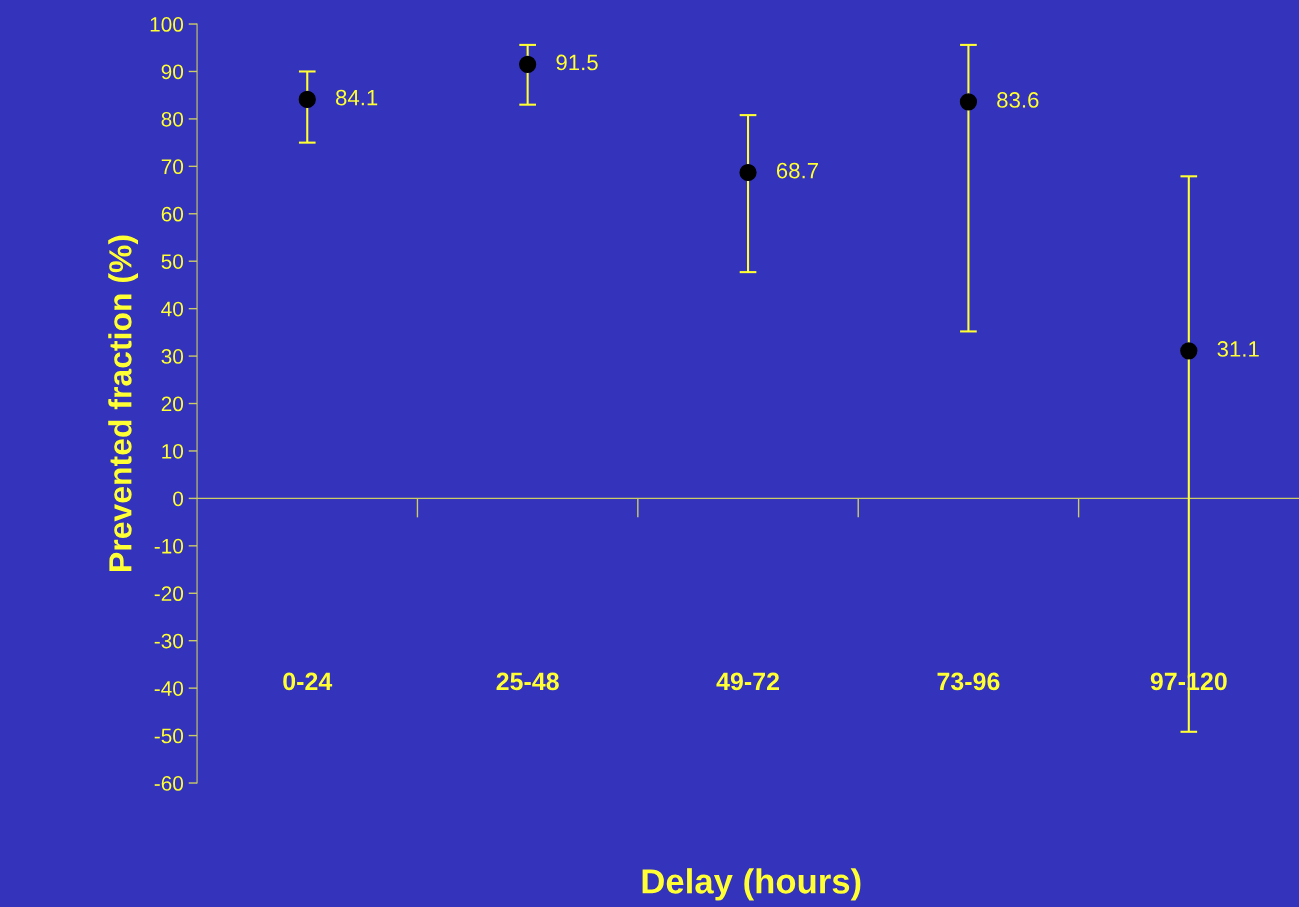 This screenshot has width=1299, height=907. Describe the element at coordinates (172, 119) in the screenshot. I see `y-tick-label: 80` at that location.